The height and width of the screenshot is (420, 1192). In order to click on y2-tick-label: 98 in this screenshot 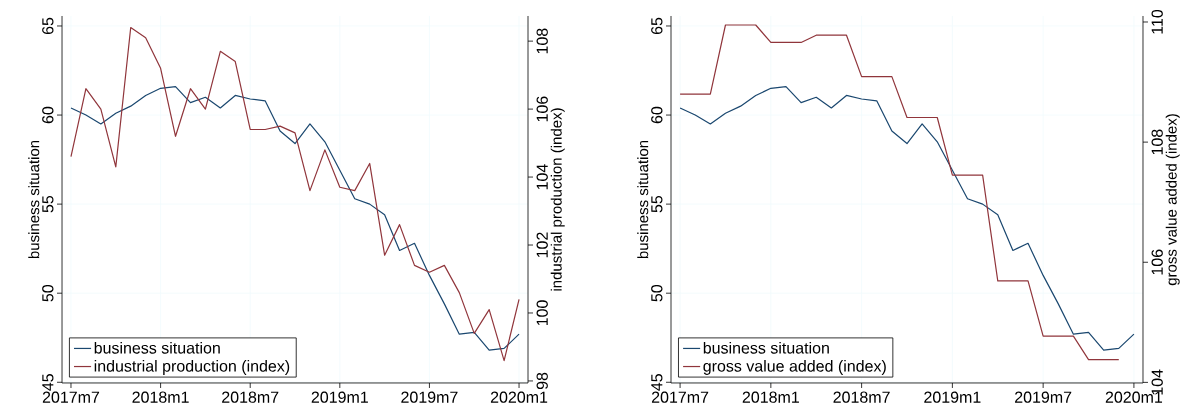, I will do `click(542, 381)`.